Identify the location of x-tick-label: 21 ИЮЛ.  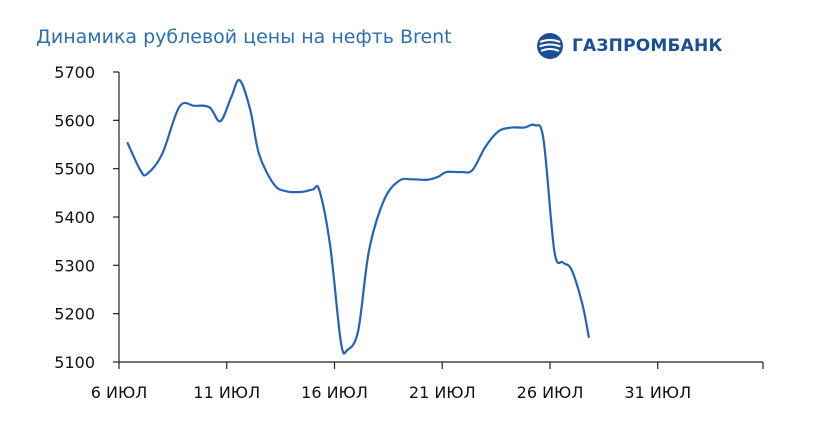
(442, 392).